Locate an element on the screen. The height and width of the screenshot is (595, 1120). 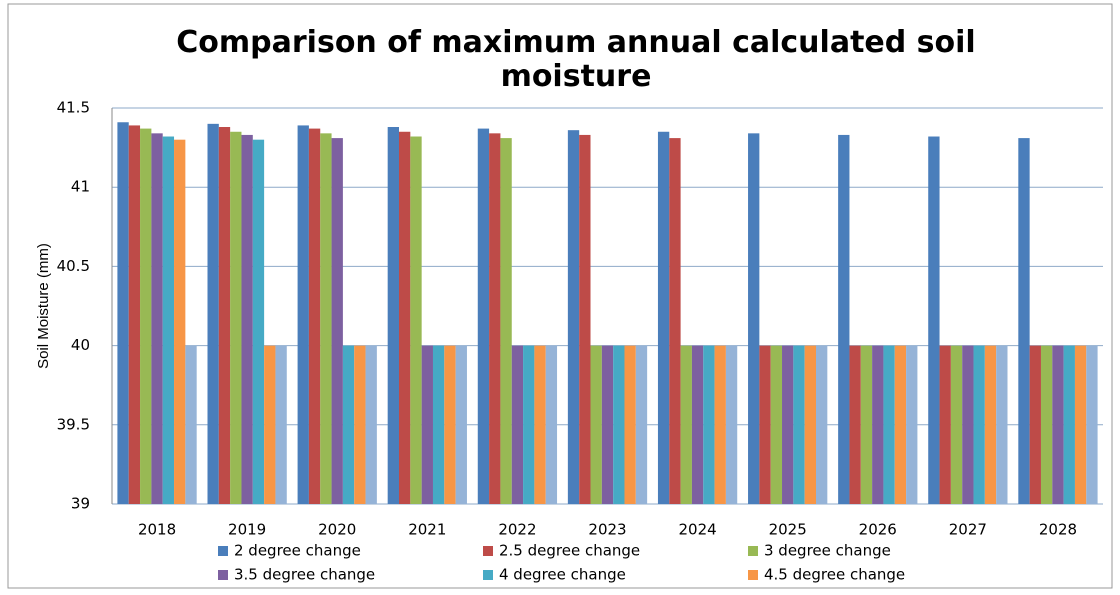
x-tick-label: 2023 is located at coordinates (607, 530).